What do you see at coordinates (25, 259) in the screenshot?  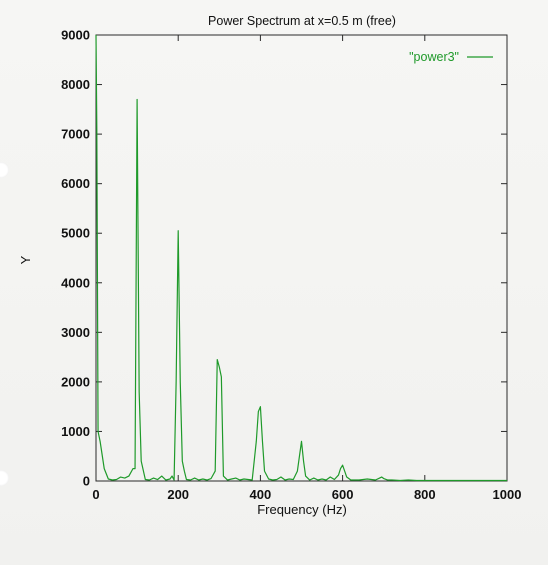 I see `y-axis-title: Y` at bounding box center [25, 259].